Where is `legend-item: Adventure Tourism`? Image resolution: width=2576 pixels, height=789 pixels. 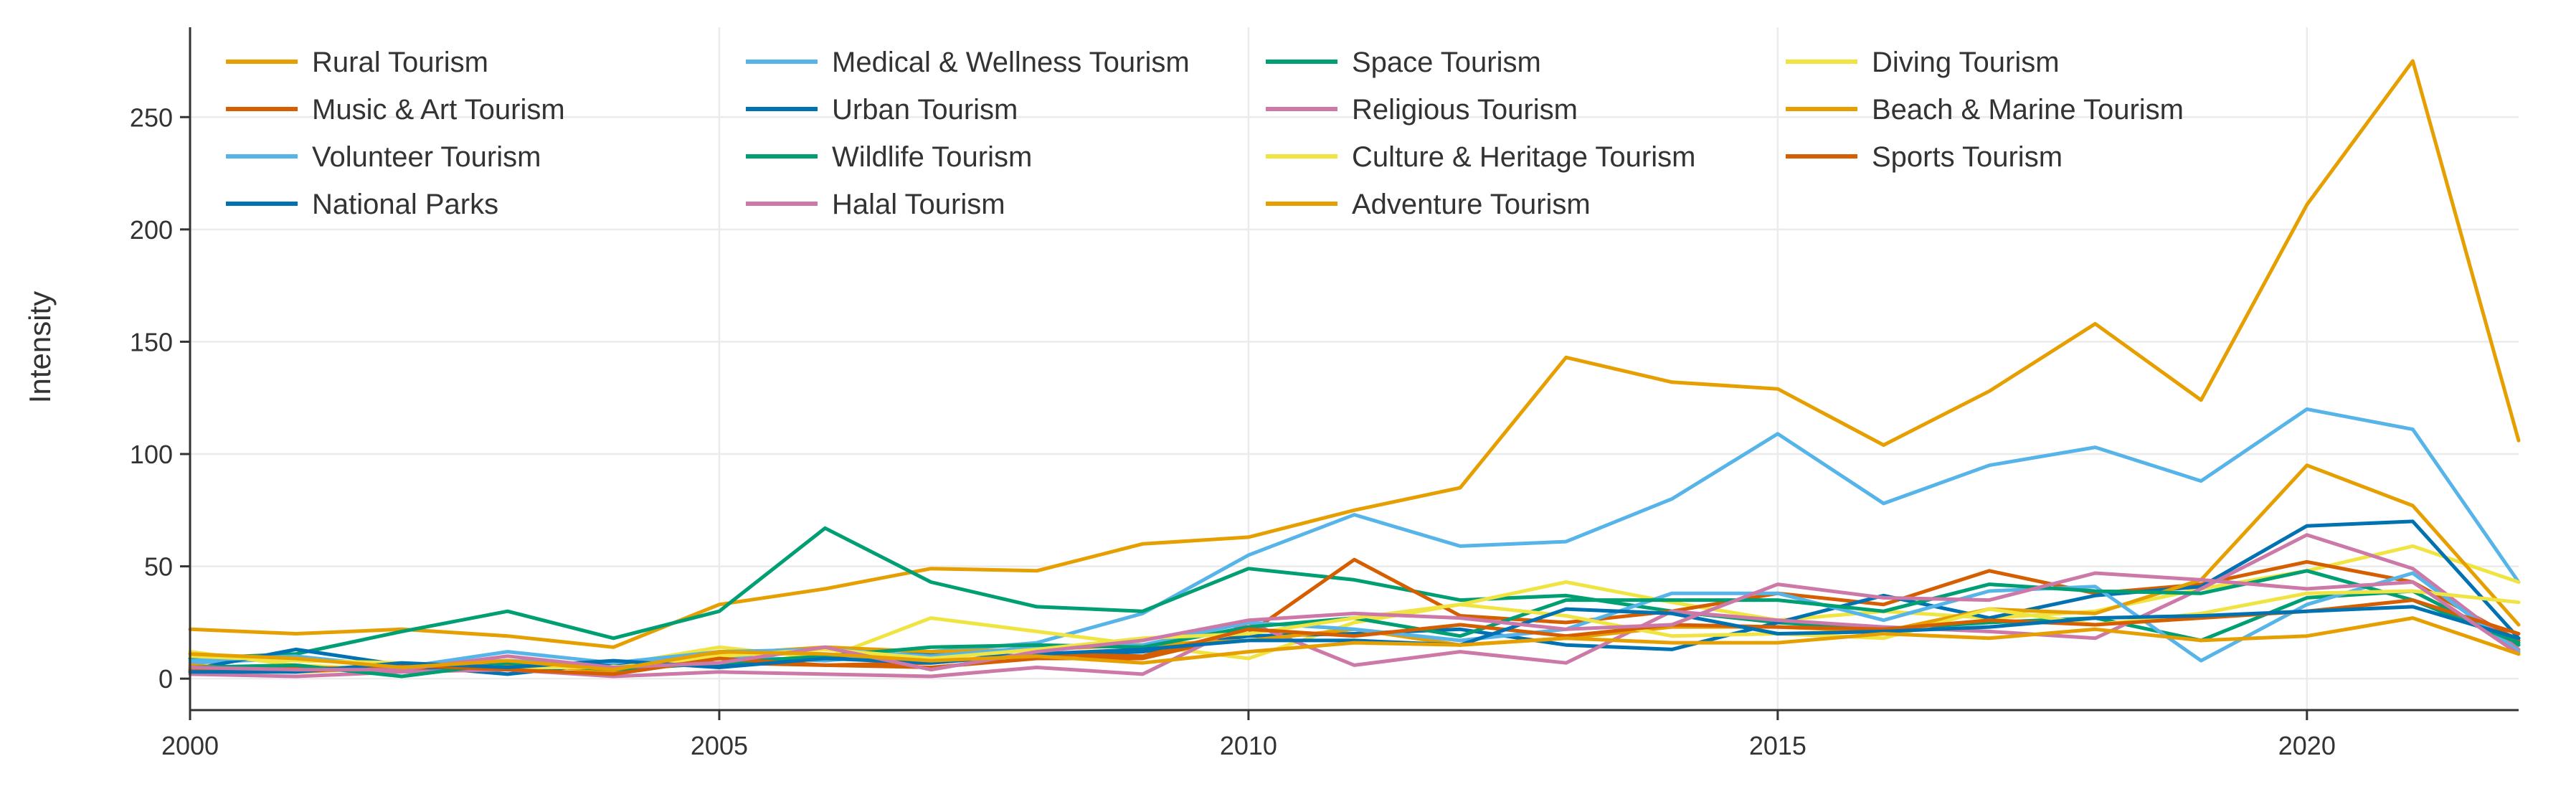
legend-item: Adventure Tourism is located at coordinates (1428, 204).